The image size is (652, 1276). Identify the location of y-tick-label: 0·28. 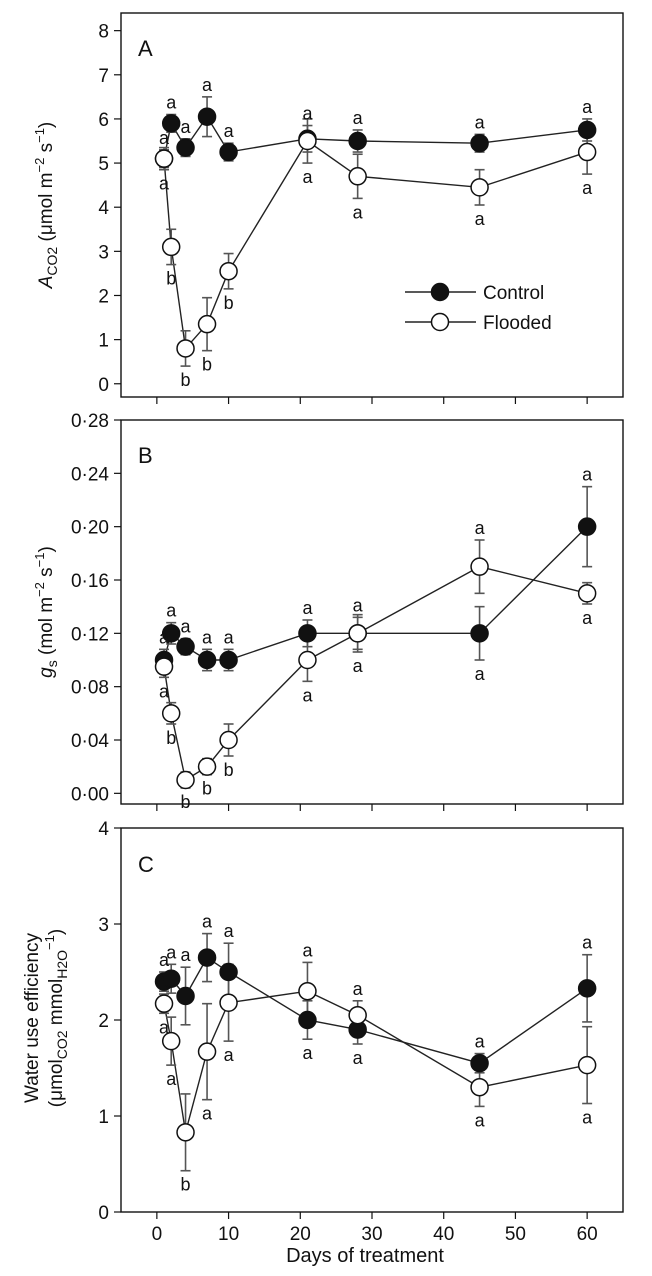
(90, 421).